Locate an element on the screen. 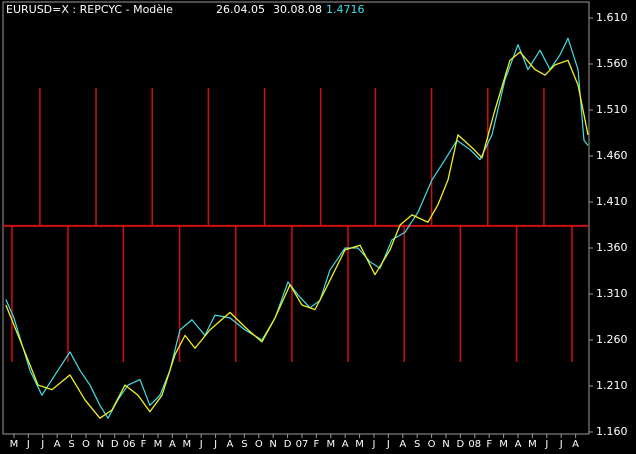 The width and height of the screenshot is (636, 454). y-tick-label: 1.610 is located at coordinates (612, 17).